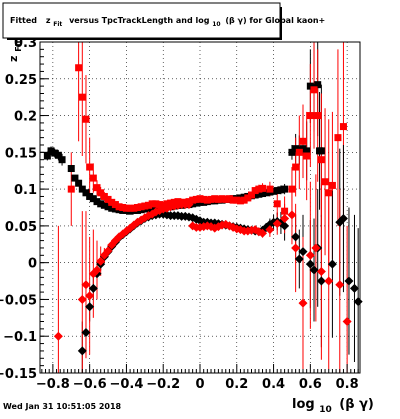 The height and width of the screenshot is (419, 400). I want to click on xlabel-rest: (β γ), so click(356, 404).